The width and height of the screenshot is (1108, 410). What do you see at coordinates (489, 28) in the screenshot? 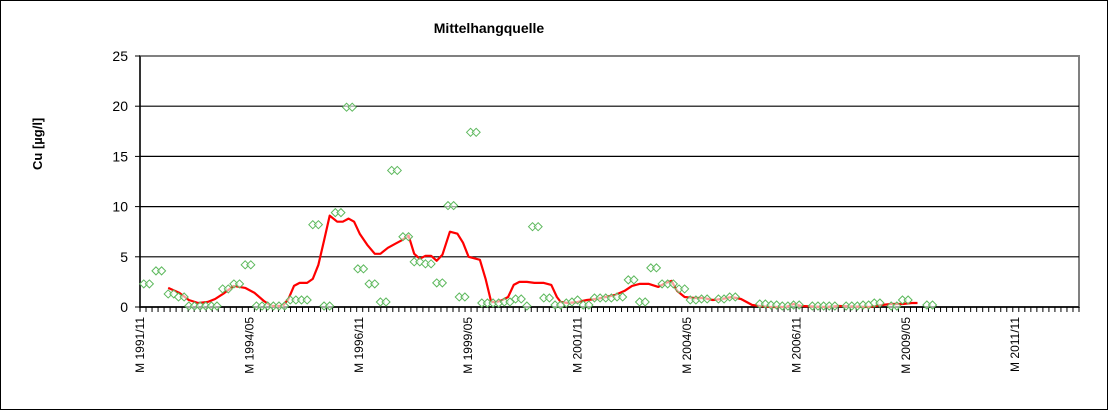
I see `chart-title-text: Mittelhangquelle` at bounding box center [489, 28].